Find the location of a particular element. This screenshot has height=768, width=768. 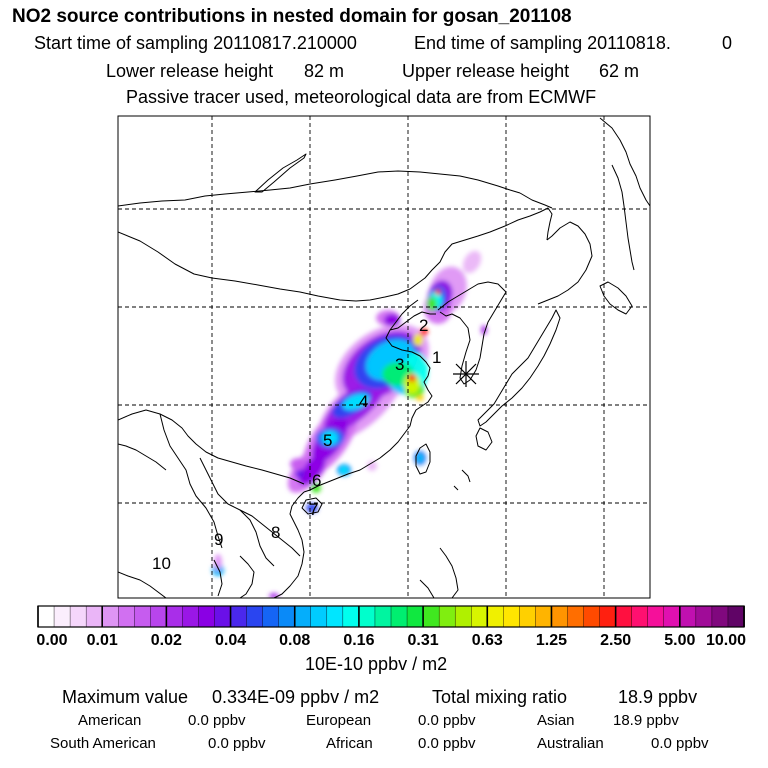

max-value-label: Maximum value is located at coordinates (125, 697).